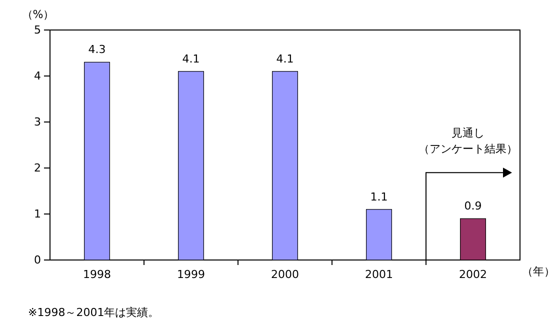 The width and height of the screenshot is (550, 330). I want to click on annotation: 見通し, so click(468, 133).